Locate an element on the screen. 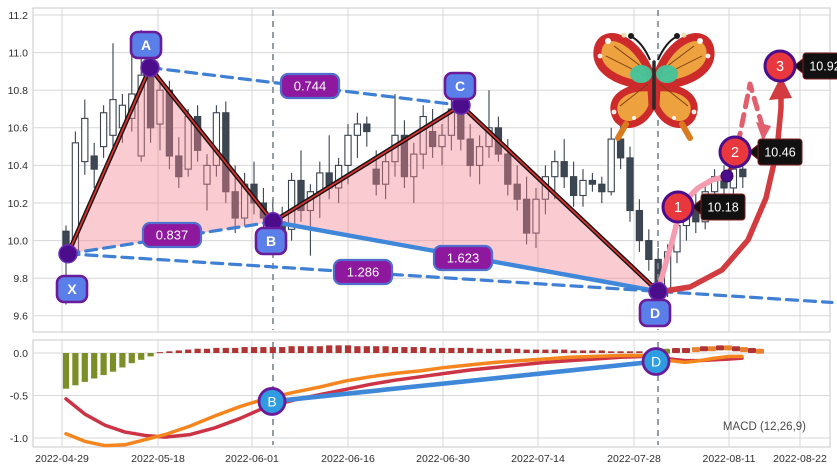 The width and height of the screenshot is (837, 471). price-y-tick-label: 10.6 is located at coordinates (18, 129).